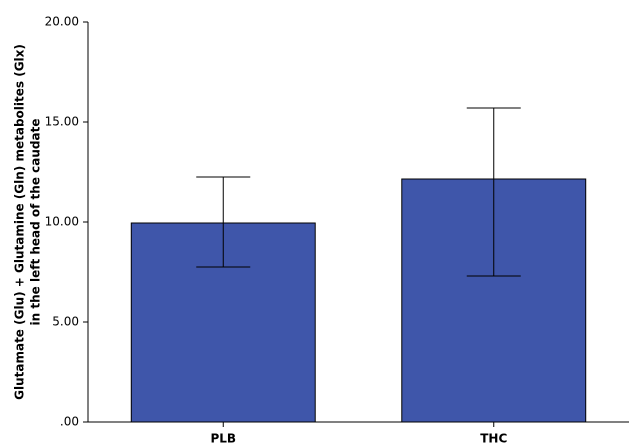 The height and width of the screenshot is (446, 630). Describe the element at coordinates (62, 122) in the screenshot. I see `y-tick-label: 15.00` at that location.